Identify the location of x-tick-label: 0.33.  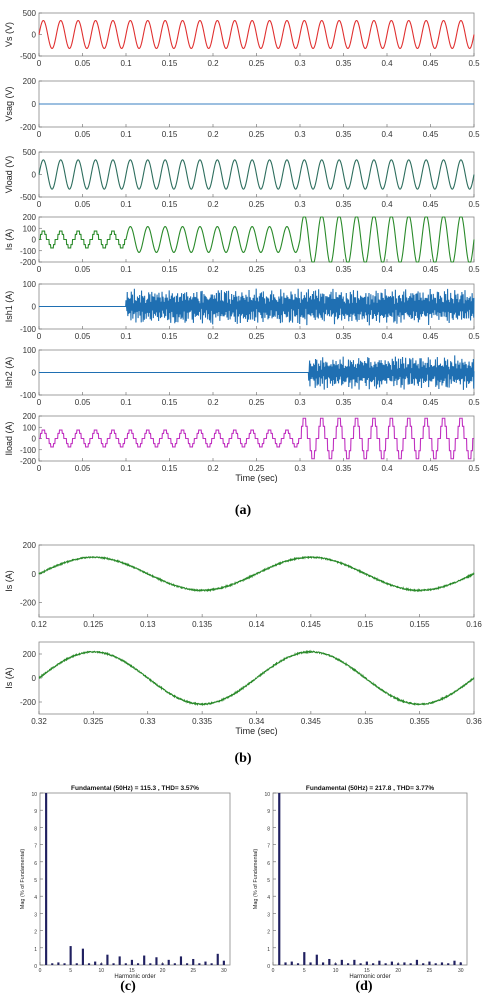
(148, 721).